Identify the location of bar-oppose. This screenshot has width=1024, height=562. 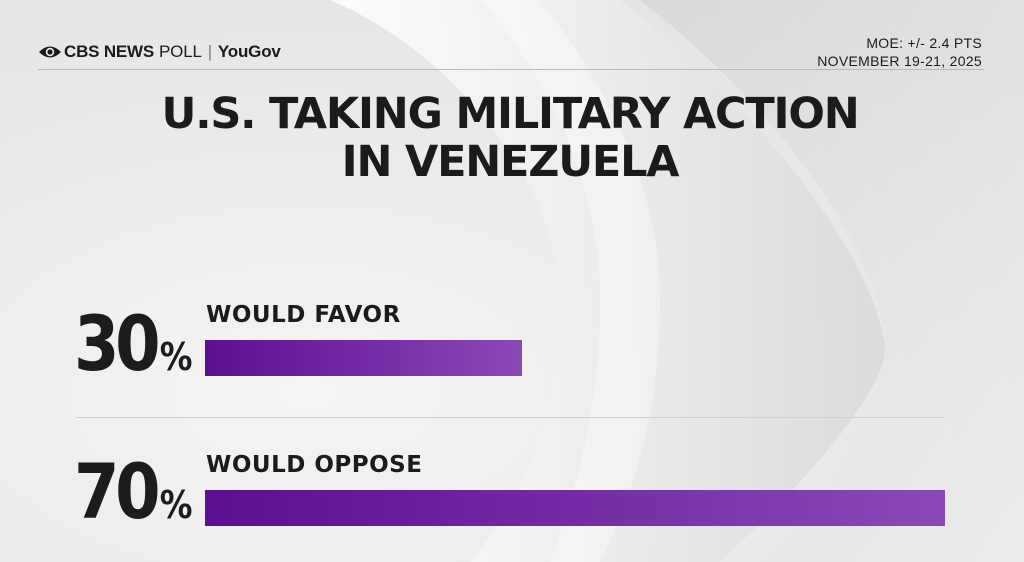
(575, 508).